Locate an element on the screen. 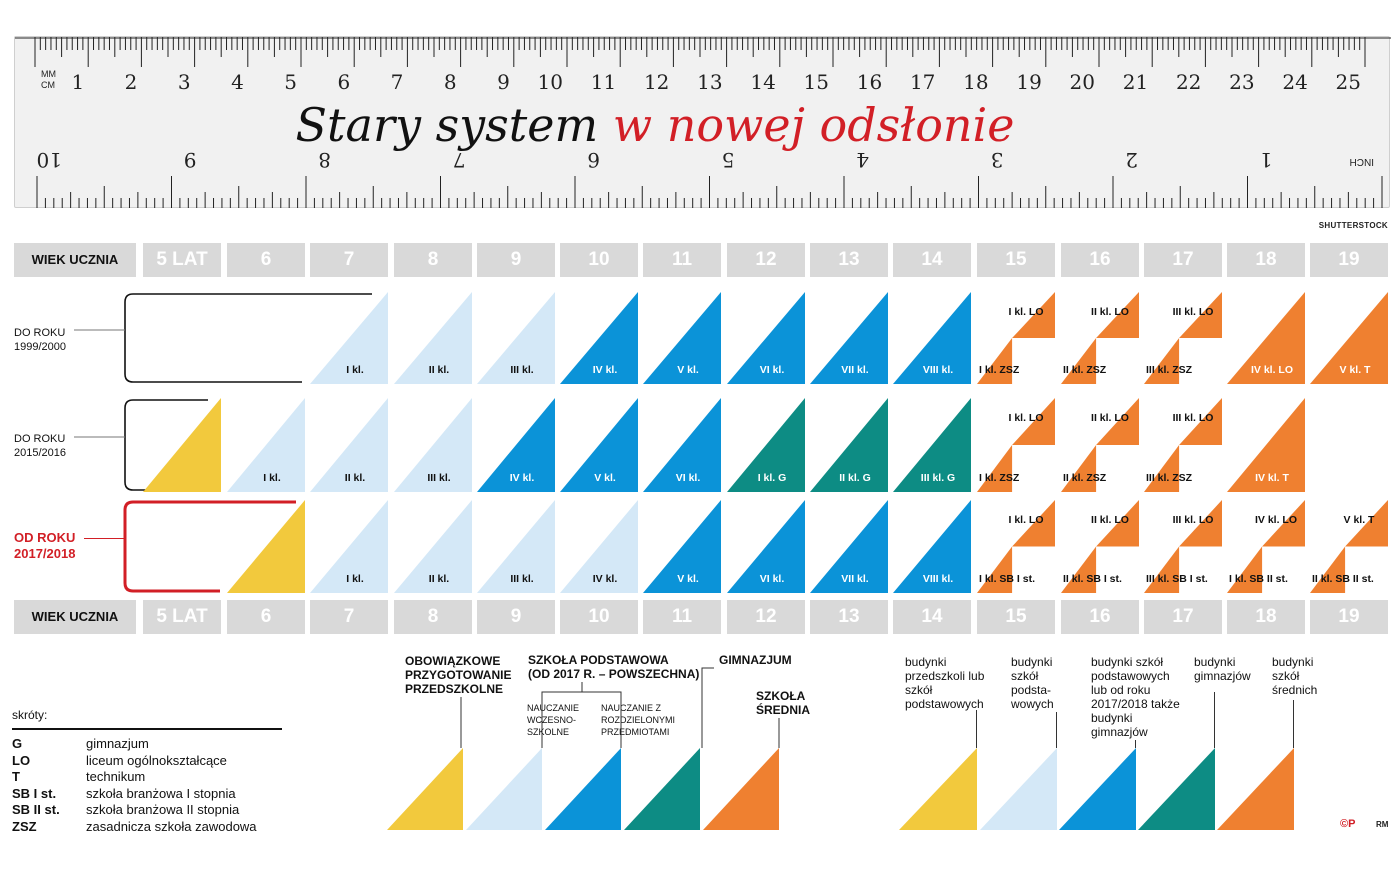 This screenshot has height=885, width=1400. legend-primary-label: SZKOŁA PODSTAWOWA is located at coordinates (598, 660).